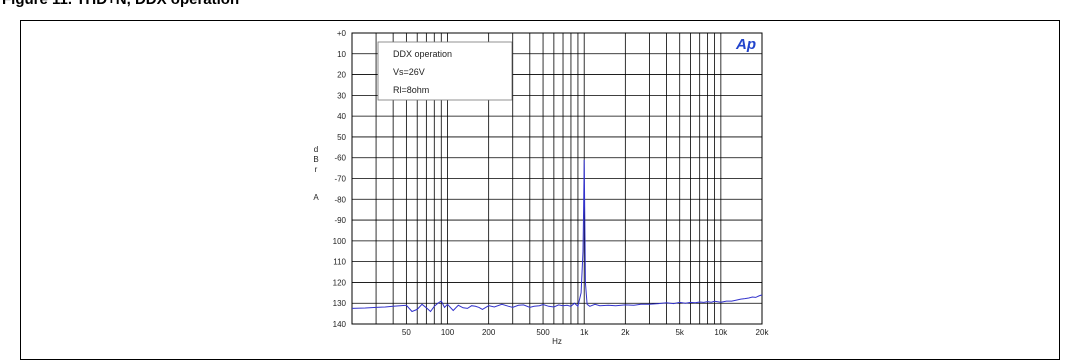  I want to click on y-tick-label: 20, so click(341, 75).